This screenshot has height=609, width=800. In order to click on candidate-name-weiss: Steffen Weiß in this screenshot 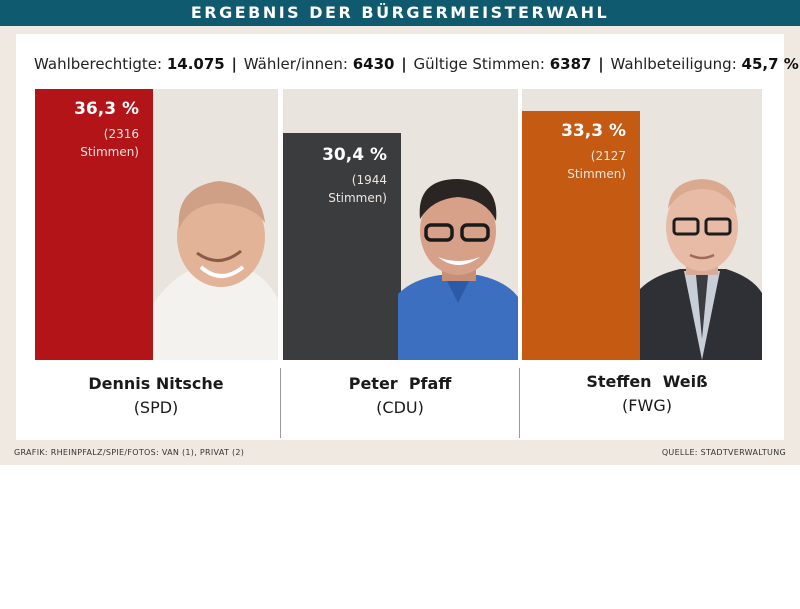, I will do `click(647, 381)`.